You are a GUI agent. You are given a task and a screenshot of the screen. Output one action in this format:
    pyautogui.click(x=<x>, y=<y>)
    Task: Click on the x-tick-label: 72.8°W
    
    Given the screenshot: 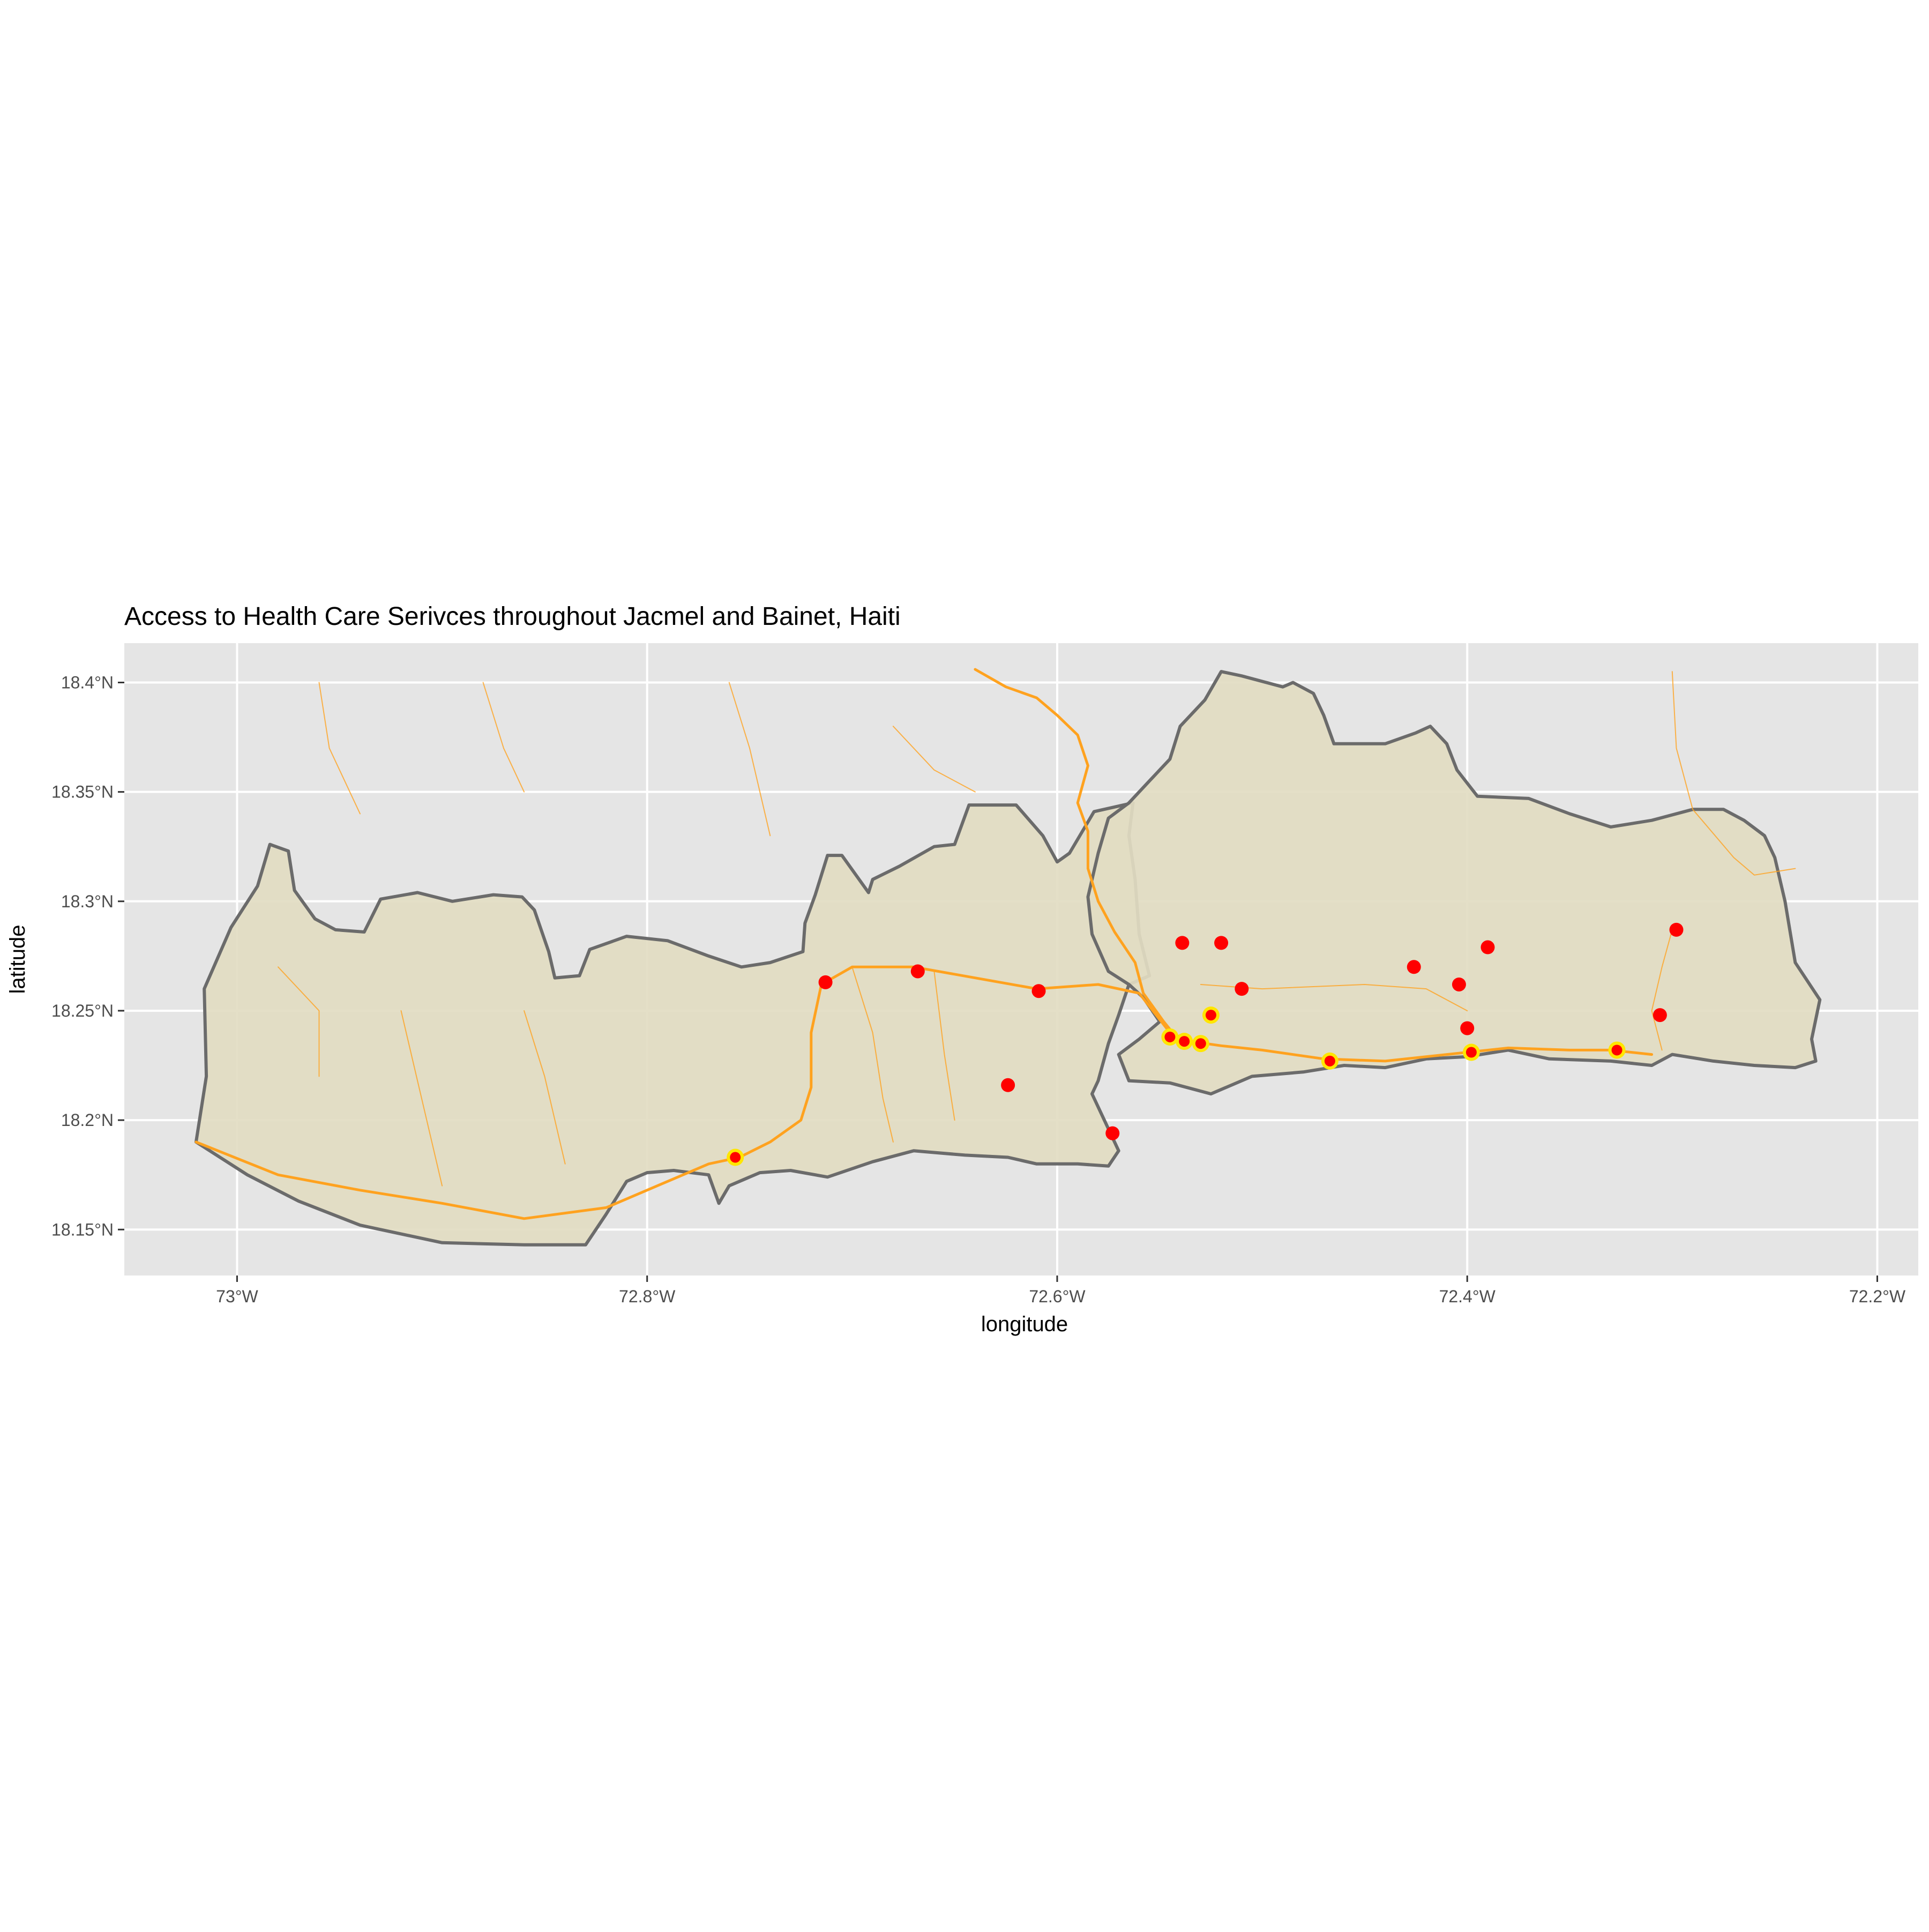 What is the action you would take?
    pyautogui.click(x=647, y=1296)
    